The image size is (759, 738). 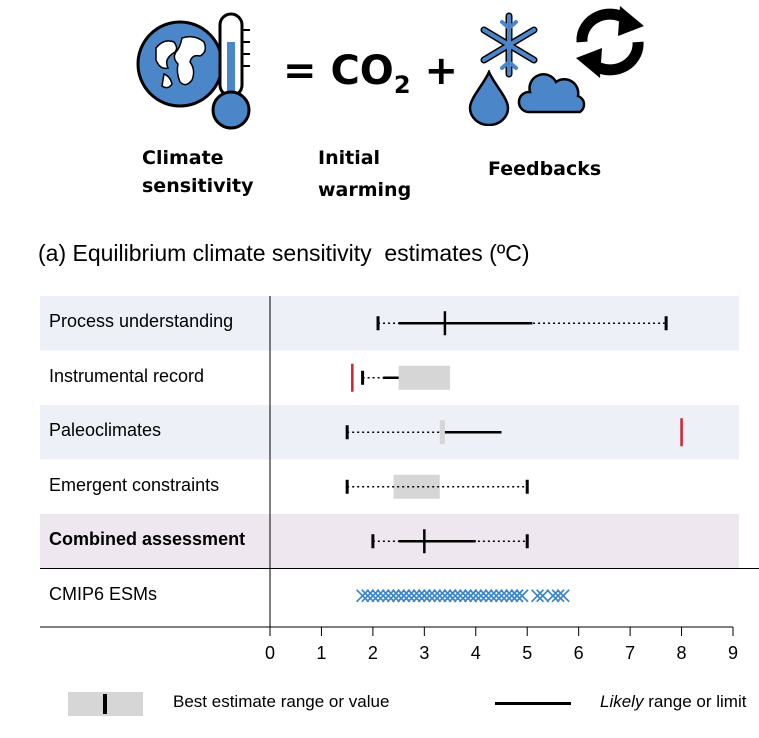 What do you see at coordinates (732, 653) in the screenshot?
I see `x-tick-label: 9` at bounding box center [732, 653].